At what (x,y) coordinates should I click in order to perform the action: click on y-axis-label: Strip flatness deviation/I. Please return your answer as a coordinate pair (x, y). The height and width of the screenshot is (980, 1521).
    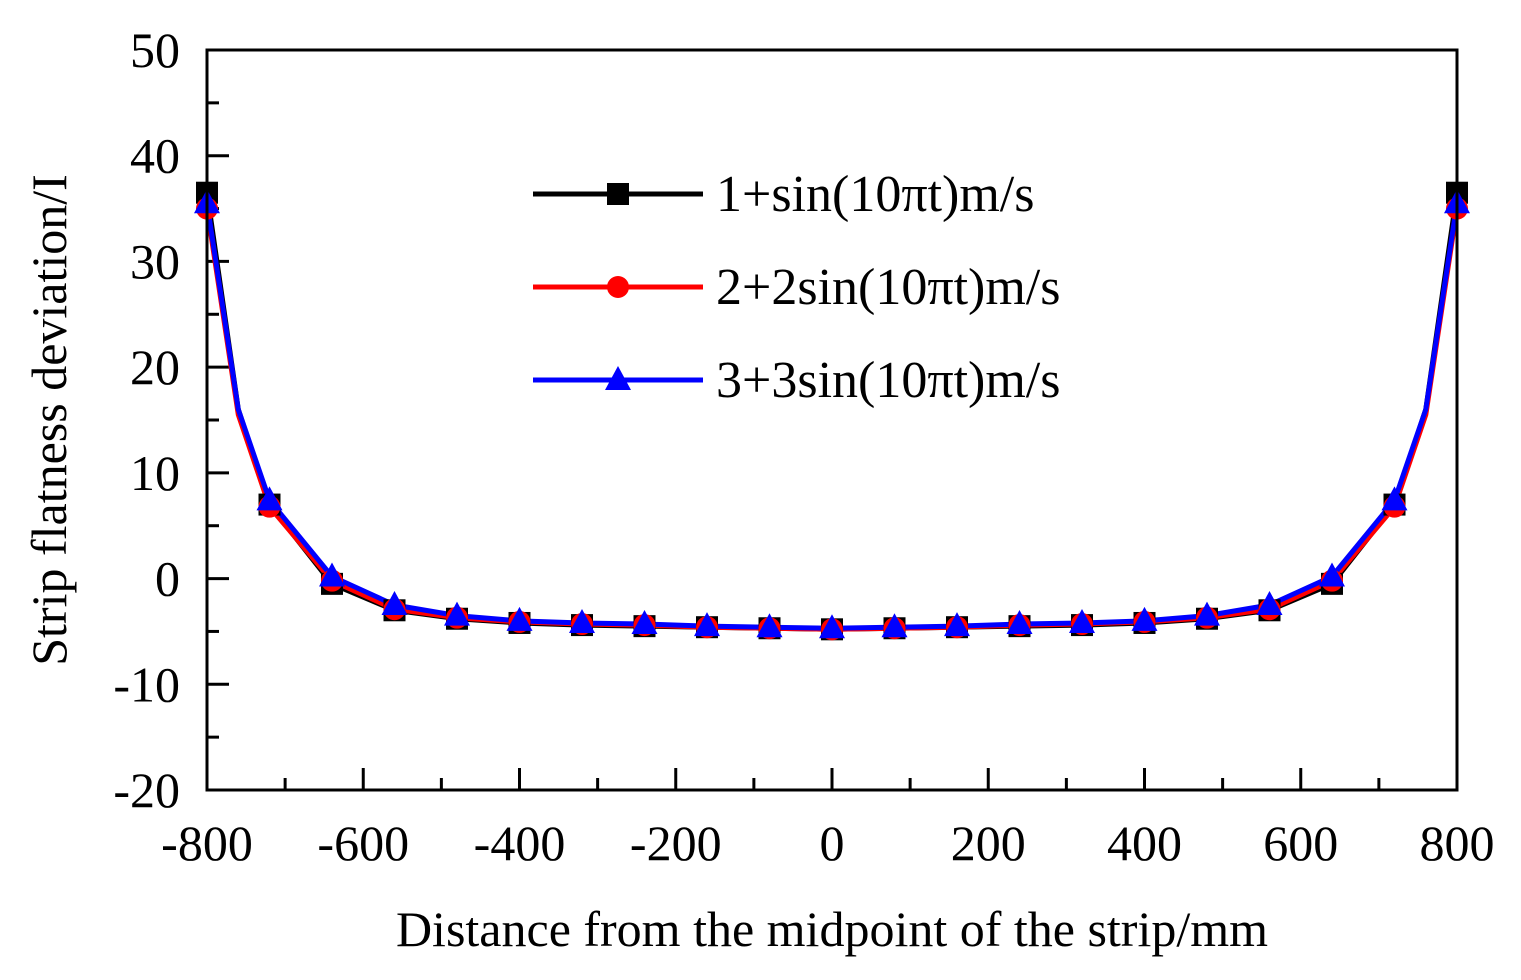
    Looking at the image, I should click on (49, 420).